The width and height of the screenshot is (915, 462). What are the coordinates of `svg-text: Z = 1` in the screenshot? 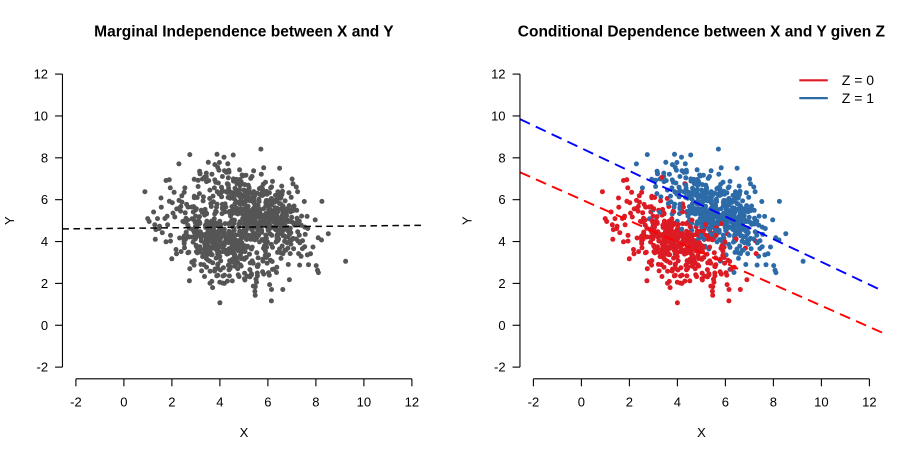 It's located at (858, 98).